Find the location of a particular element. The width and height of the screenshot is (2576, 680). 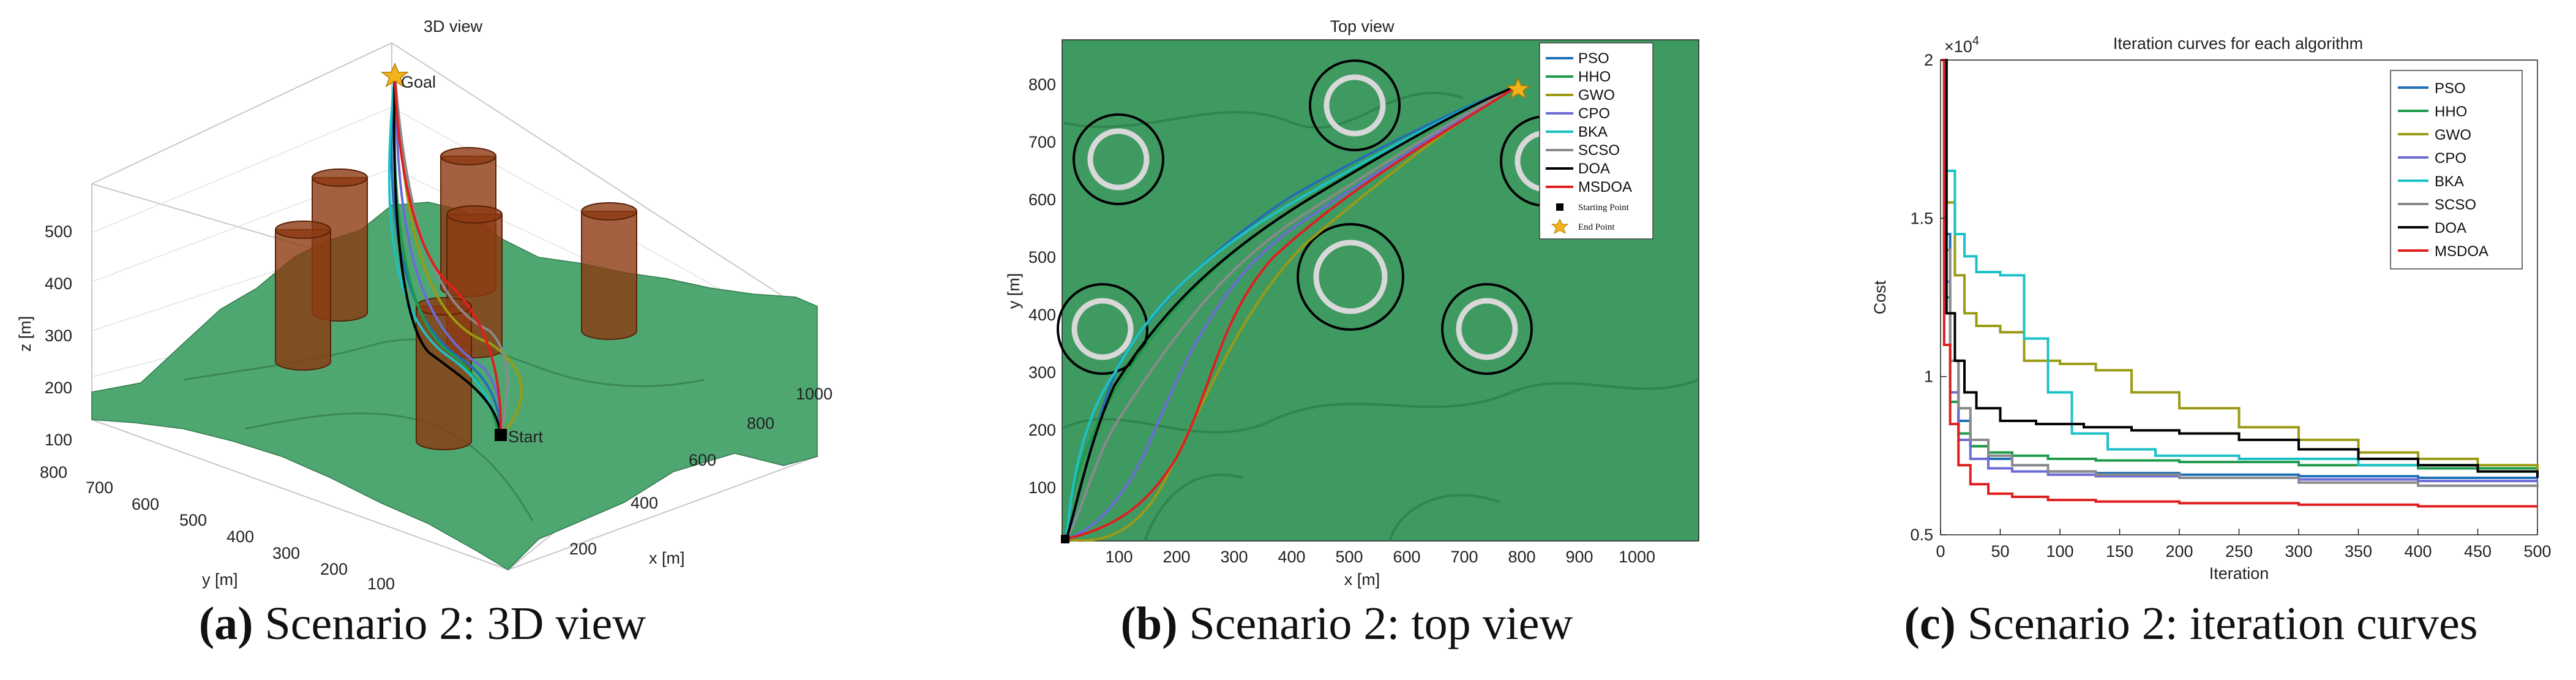

x-tick-label: 450 is located at coordinates (2478, 551).